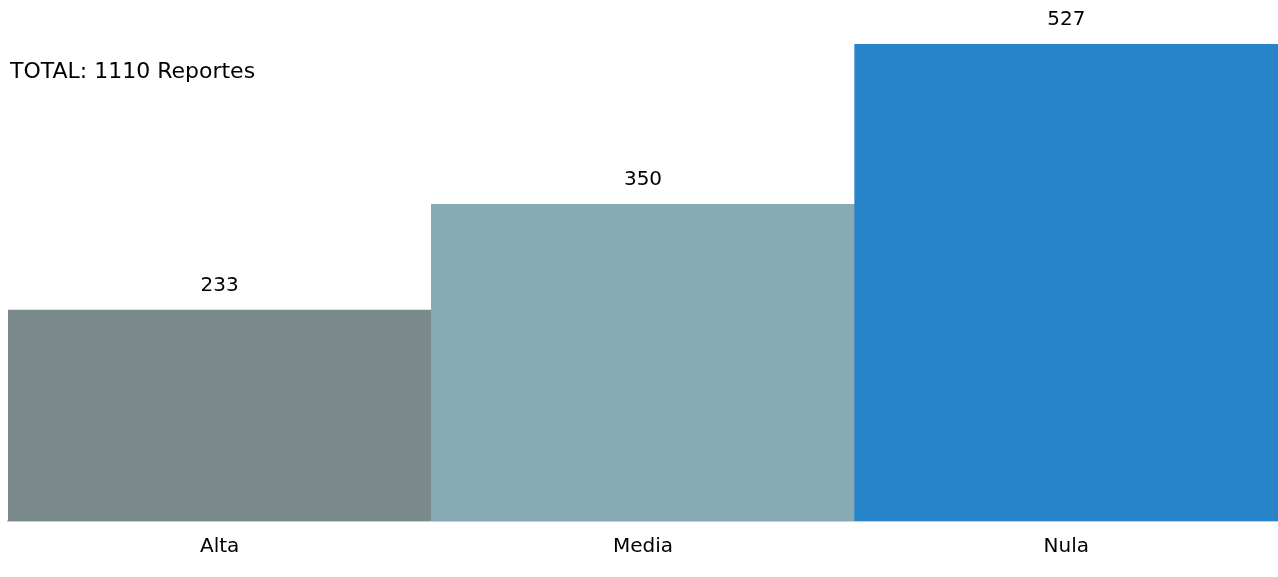 The width and height of the screenshot is (1278, 577). What do you see at coordinates (1066, 18) in the screenshot?
I see `data-label: 527` at bounding box center [1066, 18].